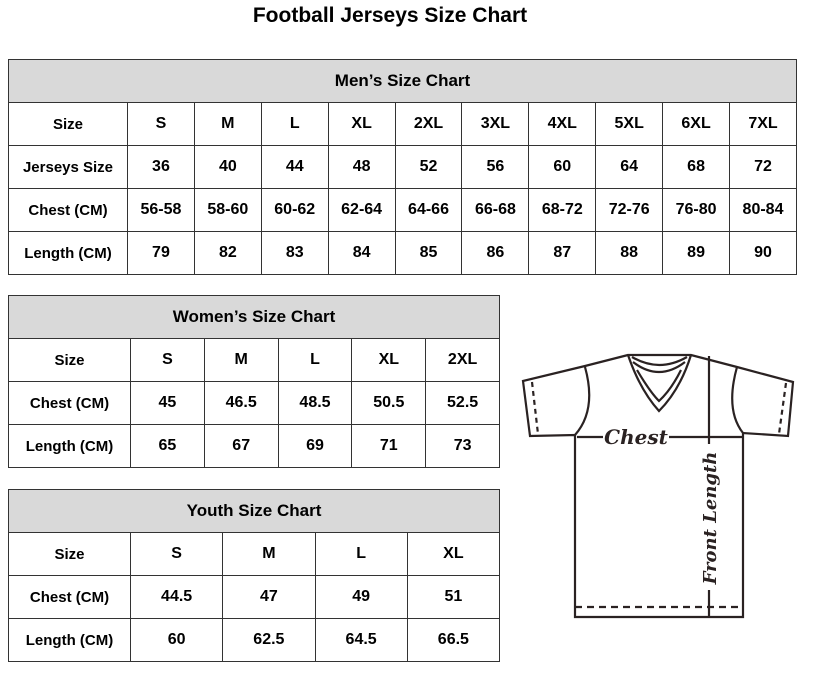 The image size is (816, 675). I want to click on table-cell: 64-66, so click(428, 210).